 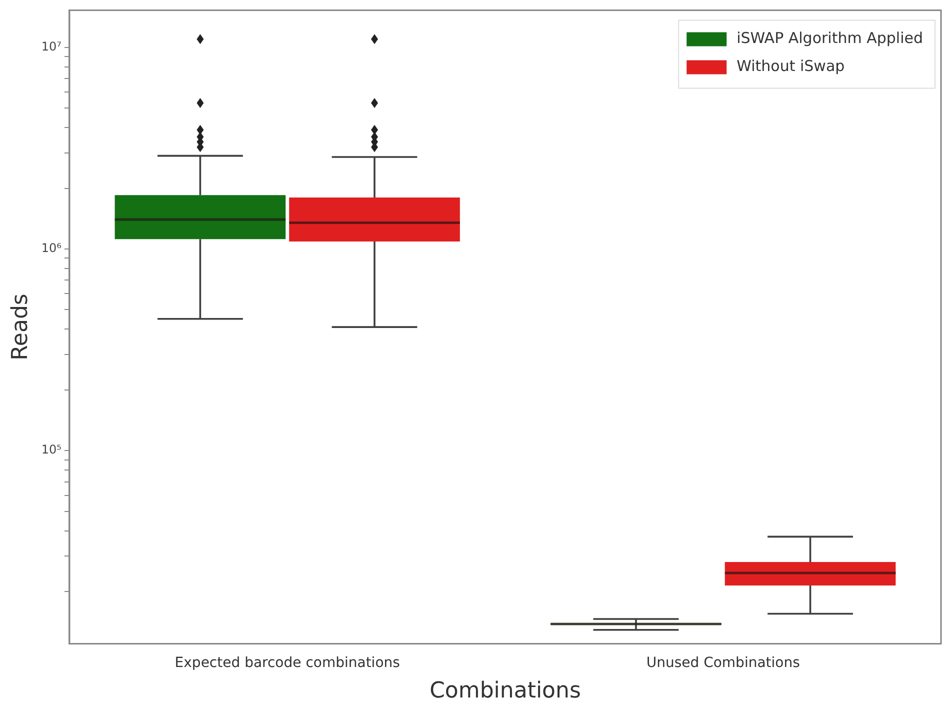 I want to click on y-tick-label: 10⁶, so click(x=51, y=248).